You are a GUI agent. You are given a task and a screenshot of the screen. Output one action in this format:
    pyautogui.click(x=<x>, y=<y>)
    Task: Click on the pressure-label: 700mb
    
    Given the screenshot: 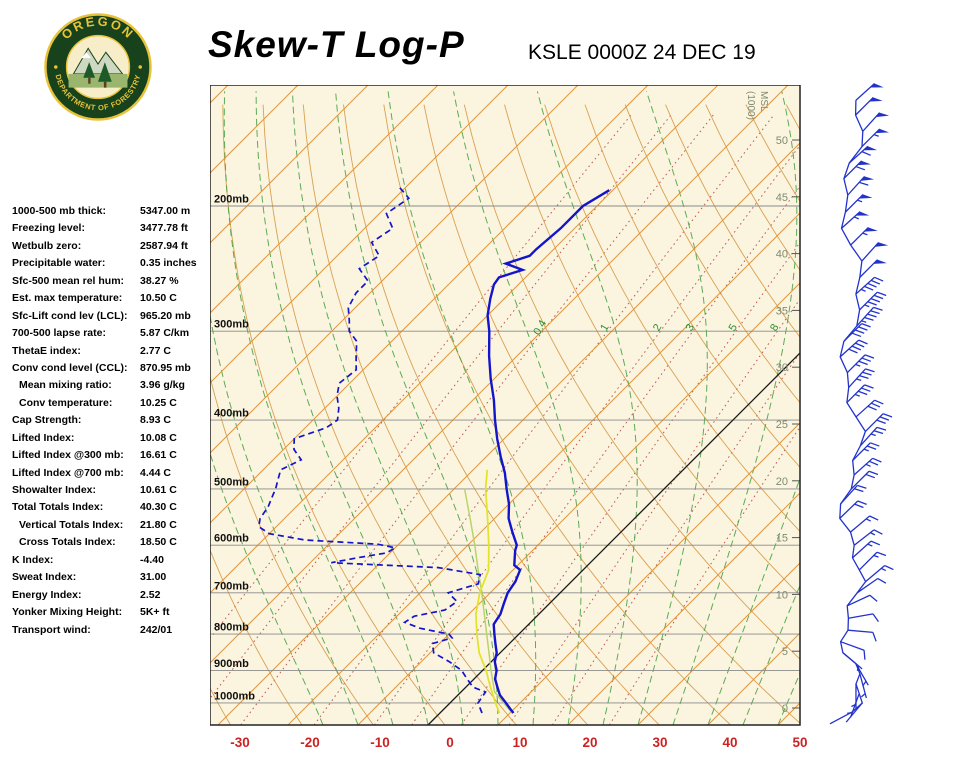 What is the action you would take?
    pyautogui.click(x=231, y=586)
    